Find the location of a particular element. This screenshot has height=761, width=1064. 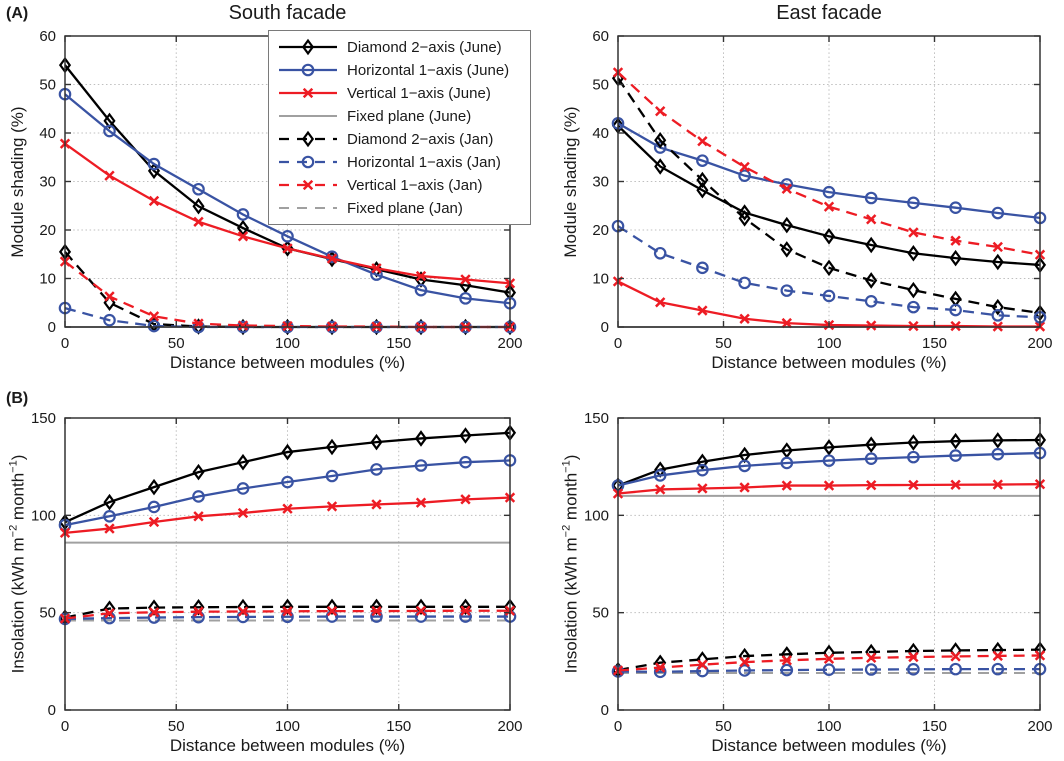

x-tick-label: 0 is located at coordinates (65, 343).